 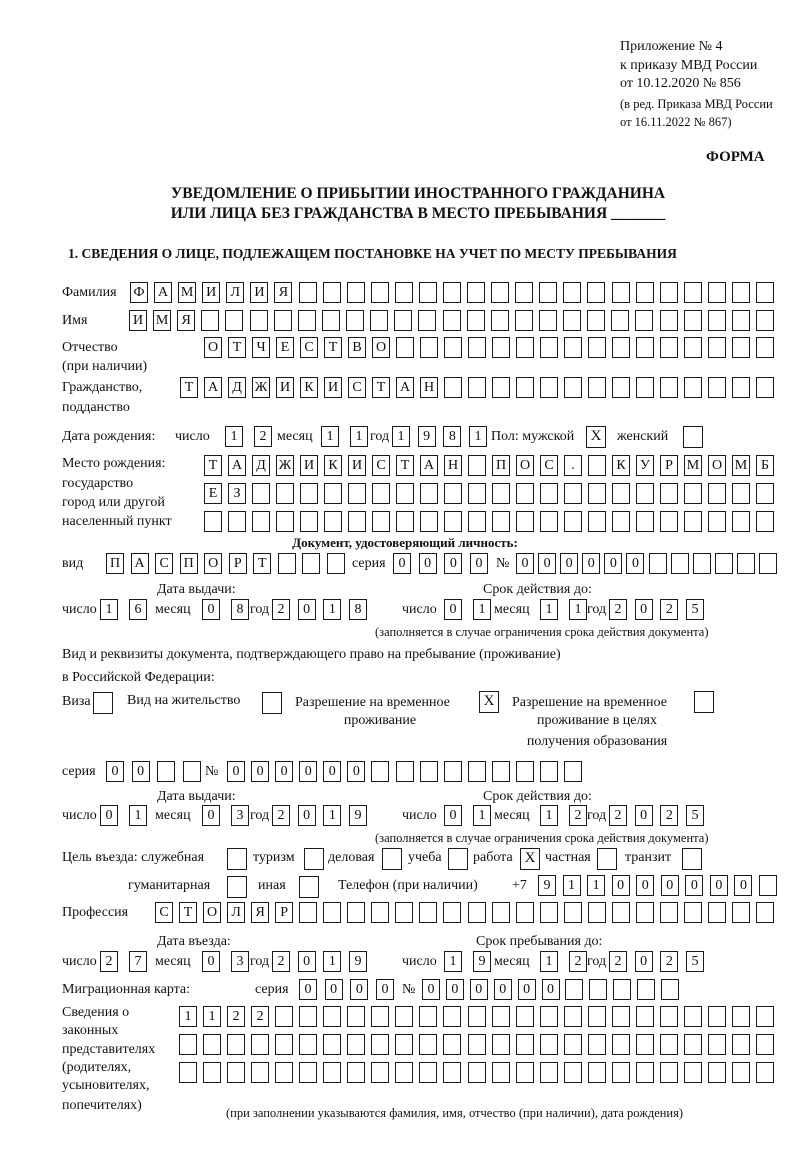 What do you see at coordinates (284, 912) in the screenshot?
I see `char-box: Р` at bounding box center [284, 912].